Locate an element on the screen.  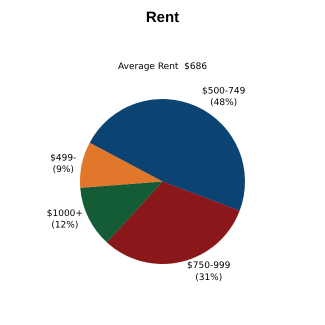
slice-label: $500-749 is located at coordinates (224, 91).